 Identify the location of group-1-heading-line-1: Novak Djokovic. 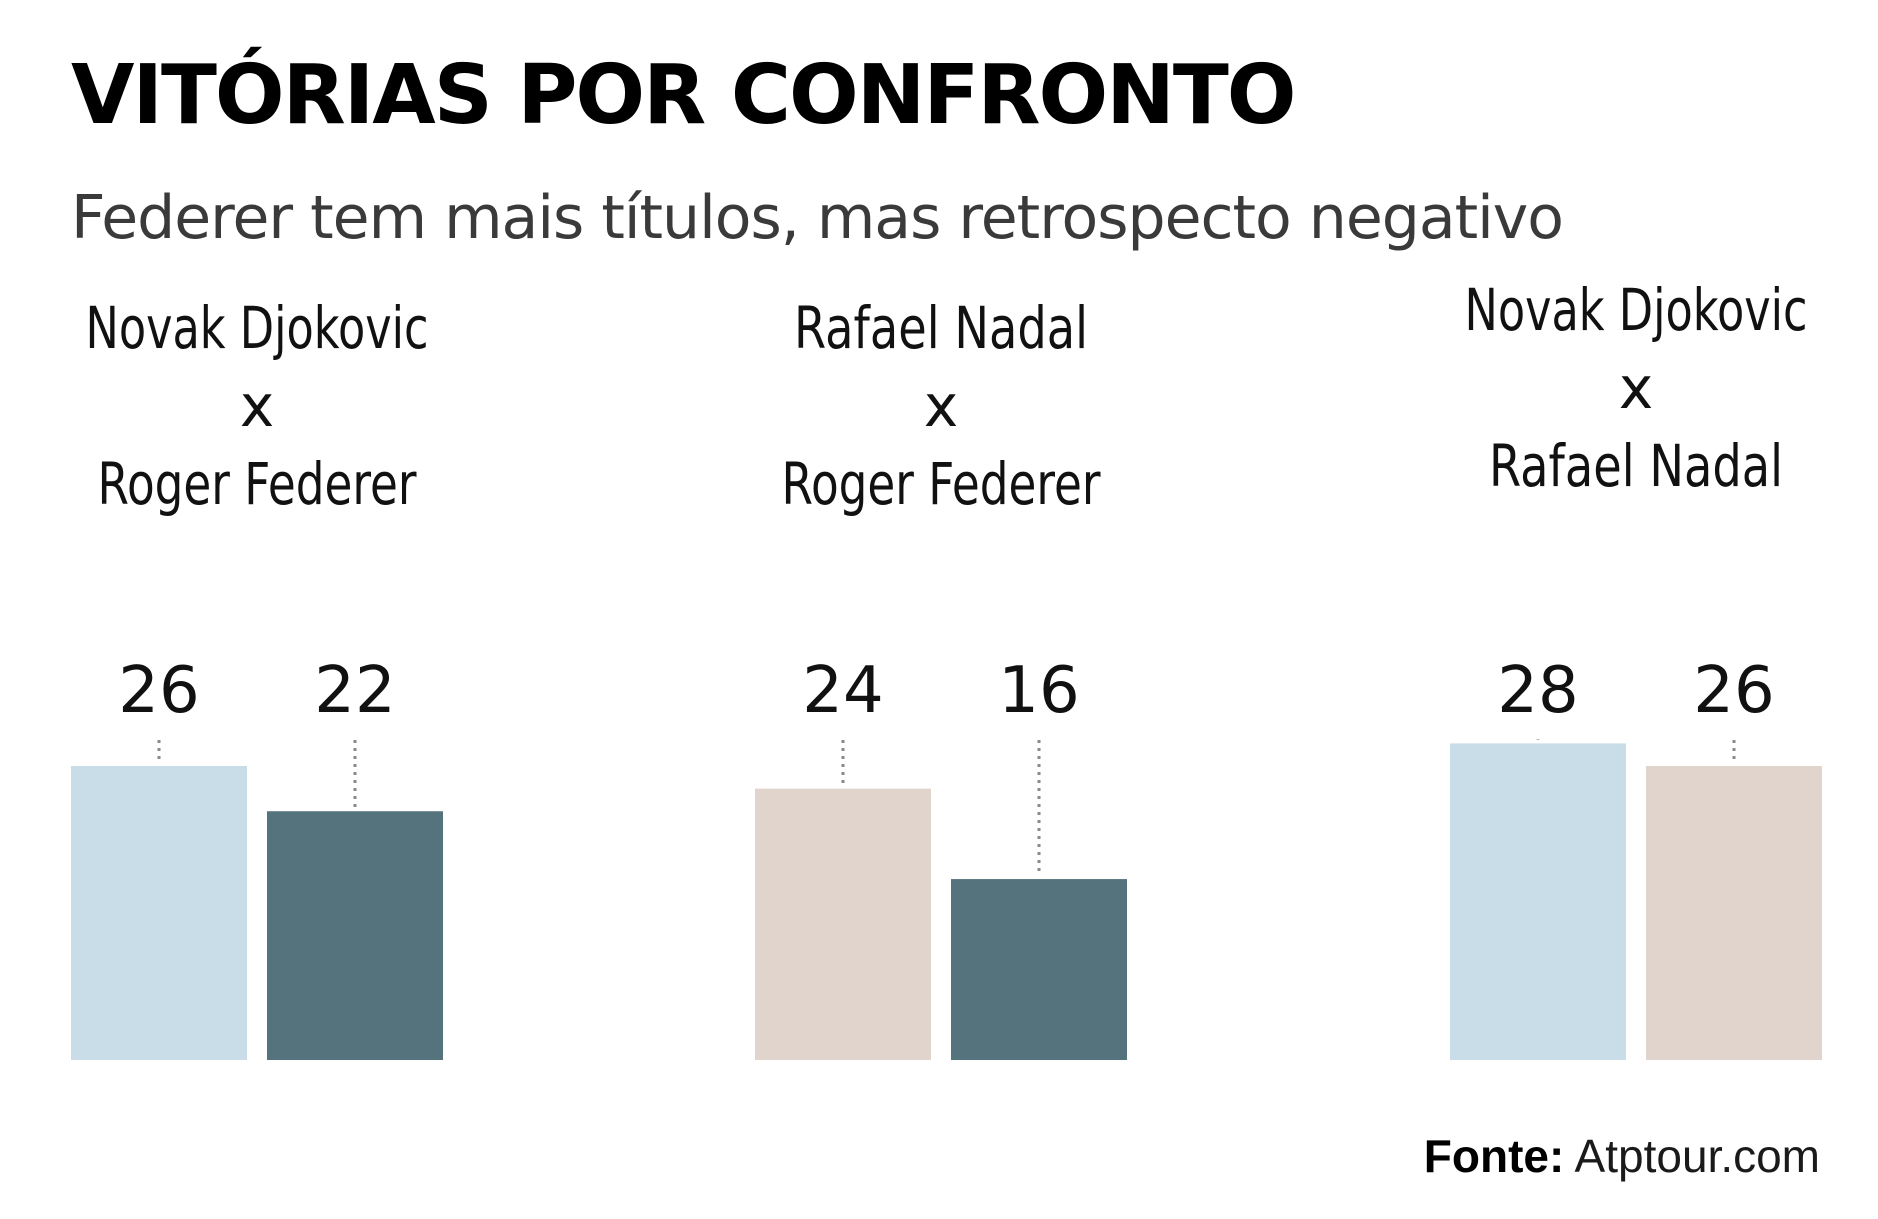
(257, 328).